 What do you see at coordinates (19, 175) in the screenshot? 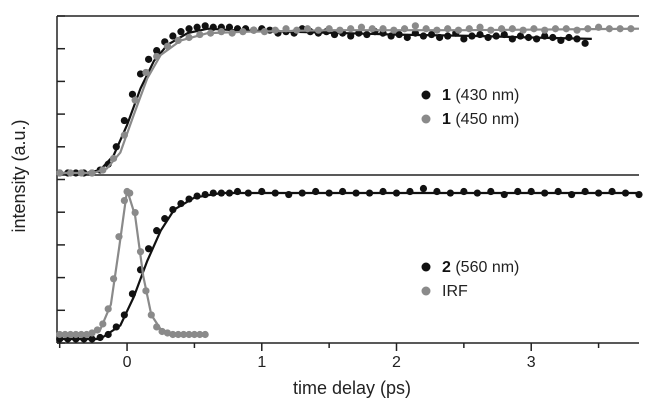
I see `y-axis-label: intensity (a.u.)` at bounding box center [19, 175].